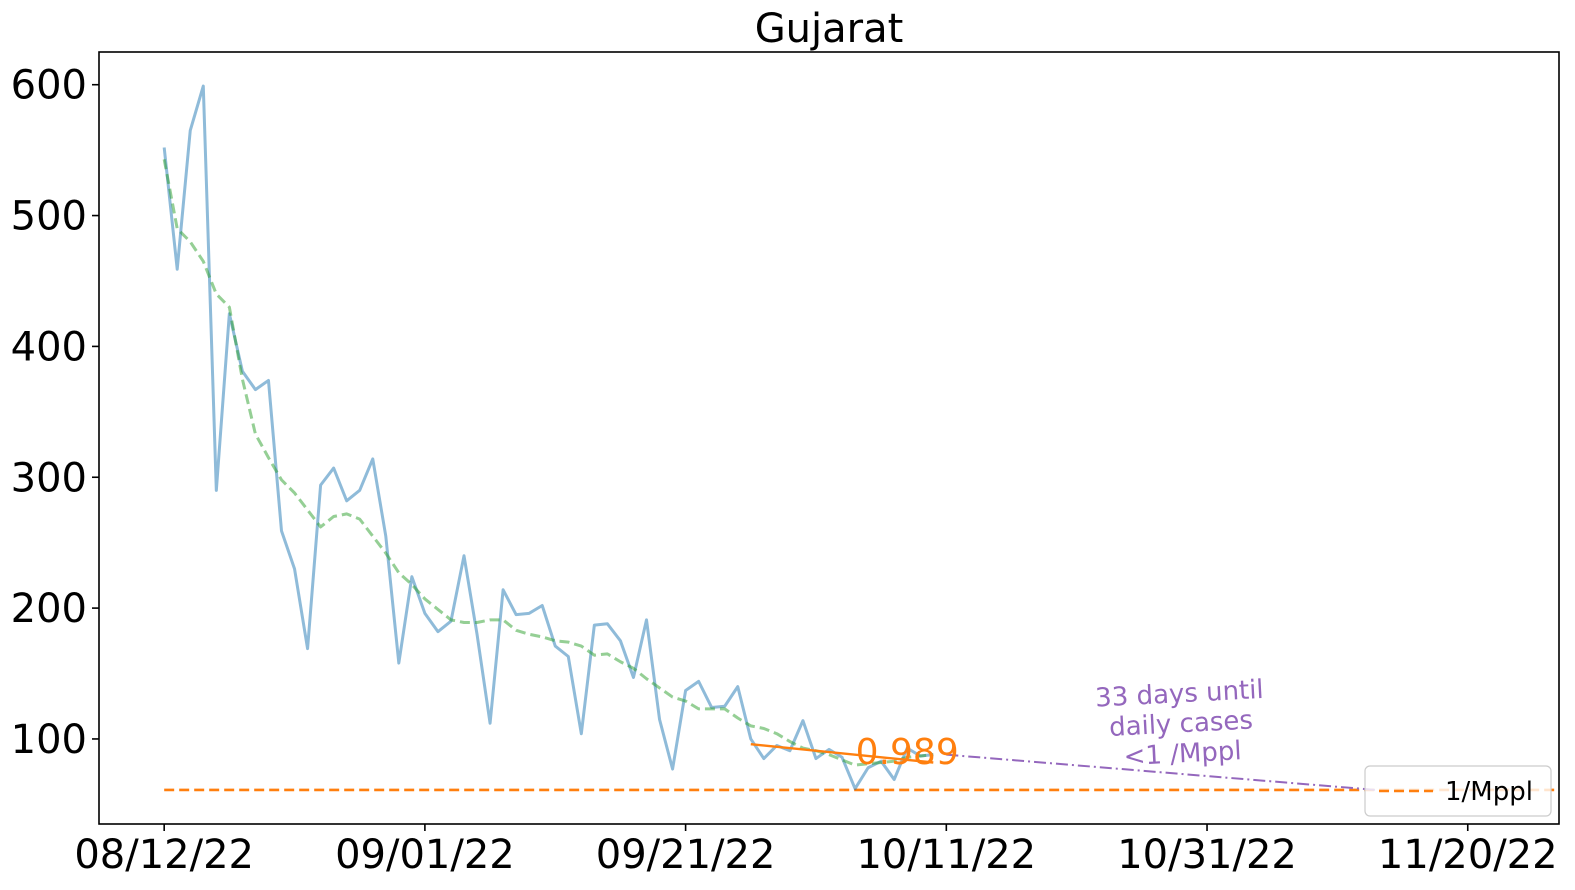  What do you see at coordinates (164, 855) in the screenshot?
I see `x-tick-label: 08/12/22` at bounding box center [164, 855].